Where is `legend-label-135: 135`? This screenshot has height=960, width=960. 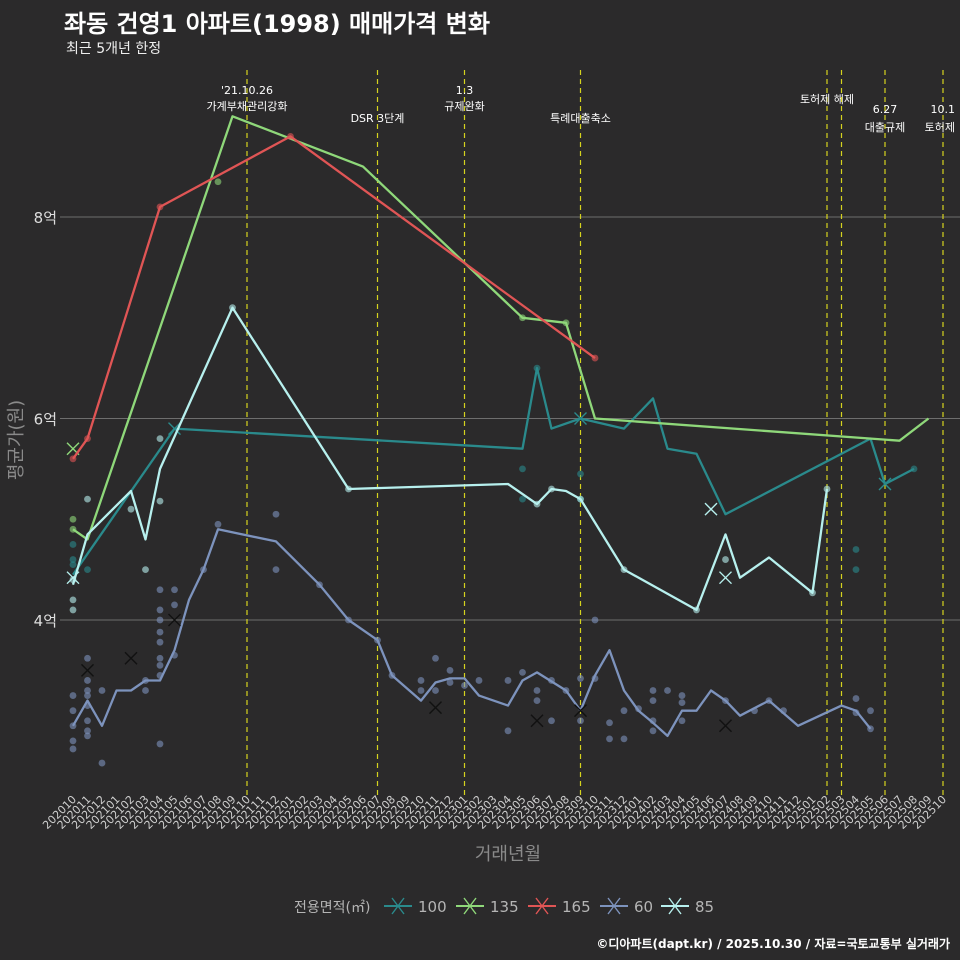
legend-label-135: 135 is located at coordinates (504, 907).